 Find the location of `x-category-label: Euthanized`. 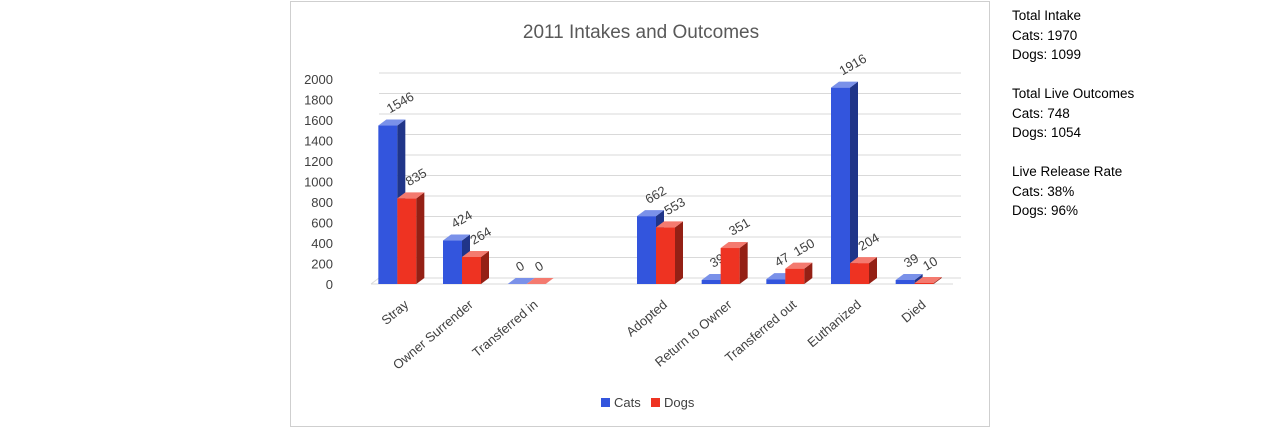

x-category-label: Euthanized is located at coordinates (833, 323).